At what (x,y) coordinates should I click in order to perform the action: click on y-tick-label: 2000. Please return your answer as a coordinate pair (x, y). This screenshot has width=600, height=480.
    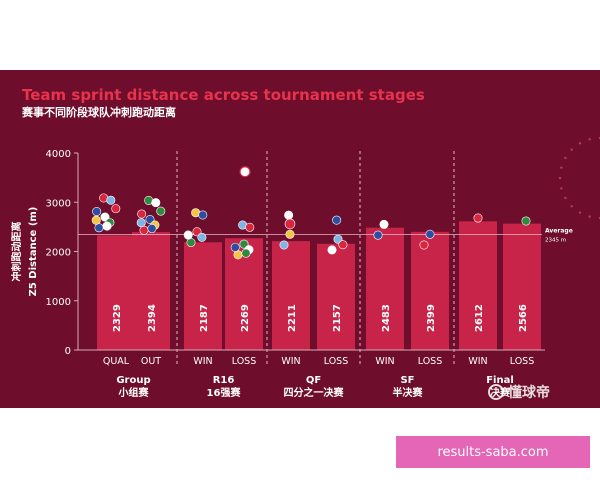
    Looking at the image, I should click on (58, 253).